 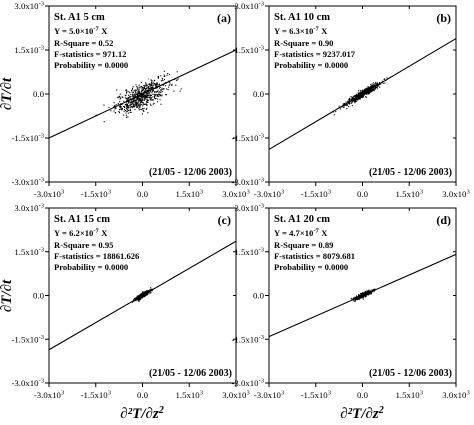 I want to click on y-tick-label: -3.0x10⁻³, so click(x=27, y=182).